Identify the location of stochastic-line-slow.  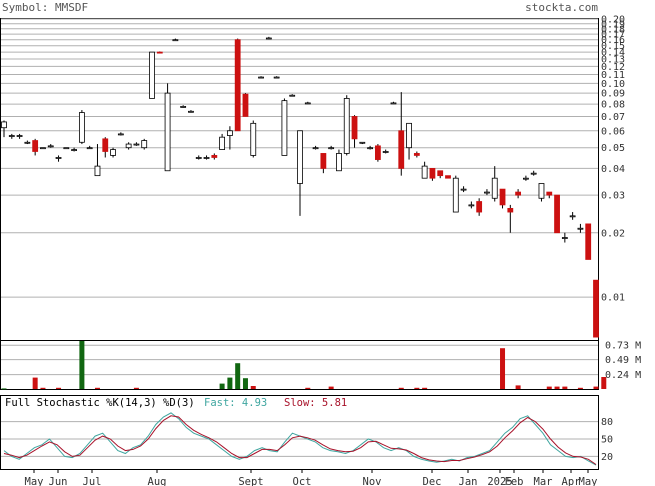
(300, 440).